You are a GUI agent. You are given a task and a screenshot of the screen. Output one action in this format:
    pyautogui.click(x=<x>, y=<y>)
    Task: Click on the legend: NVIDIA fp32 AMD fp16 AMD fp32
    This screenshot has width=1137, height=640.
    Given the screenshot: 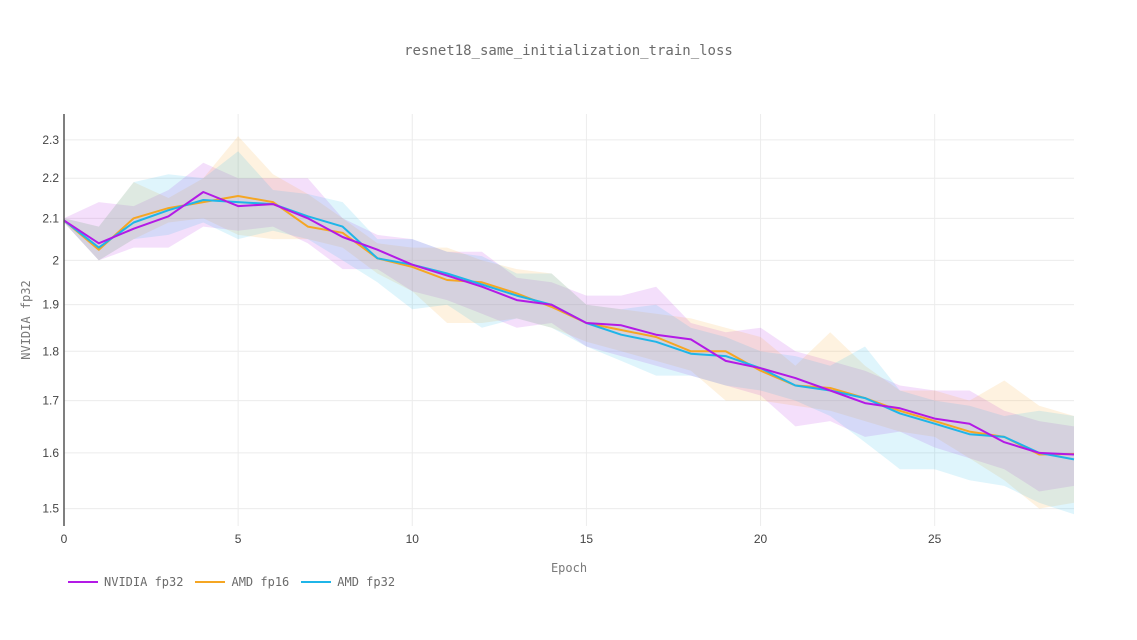 What is the action you would take?
    pyautogui.click(x=237, y=582)
    